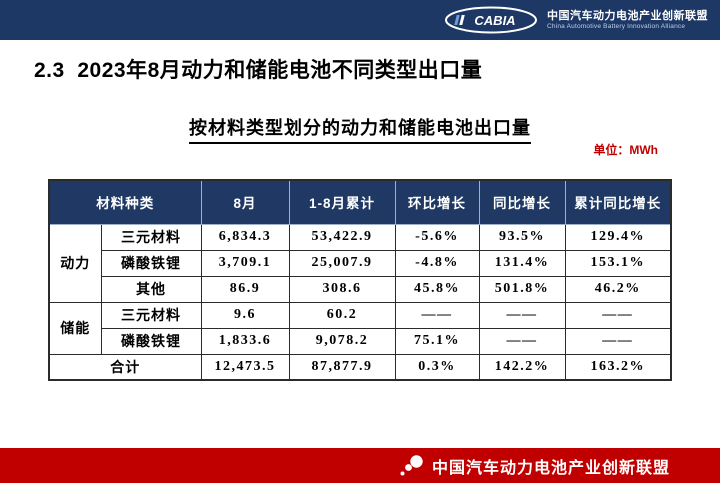 The height and width of the screenshot is (498, 720). What do you see at coordinates (245, 341) in the screenshot?
I see `table-cell: 1,833.6` at bounding box center [245, 341].